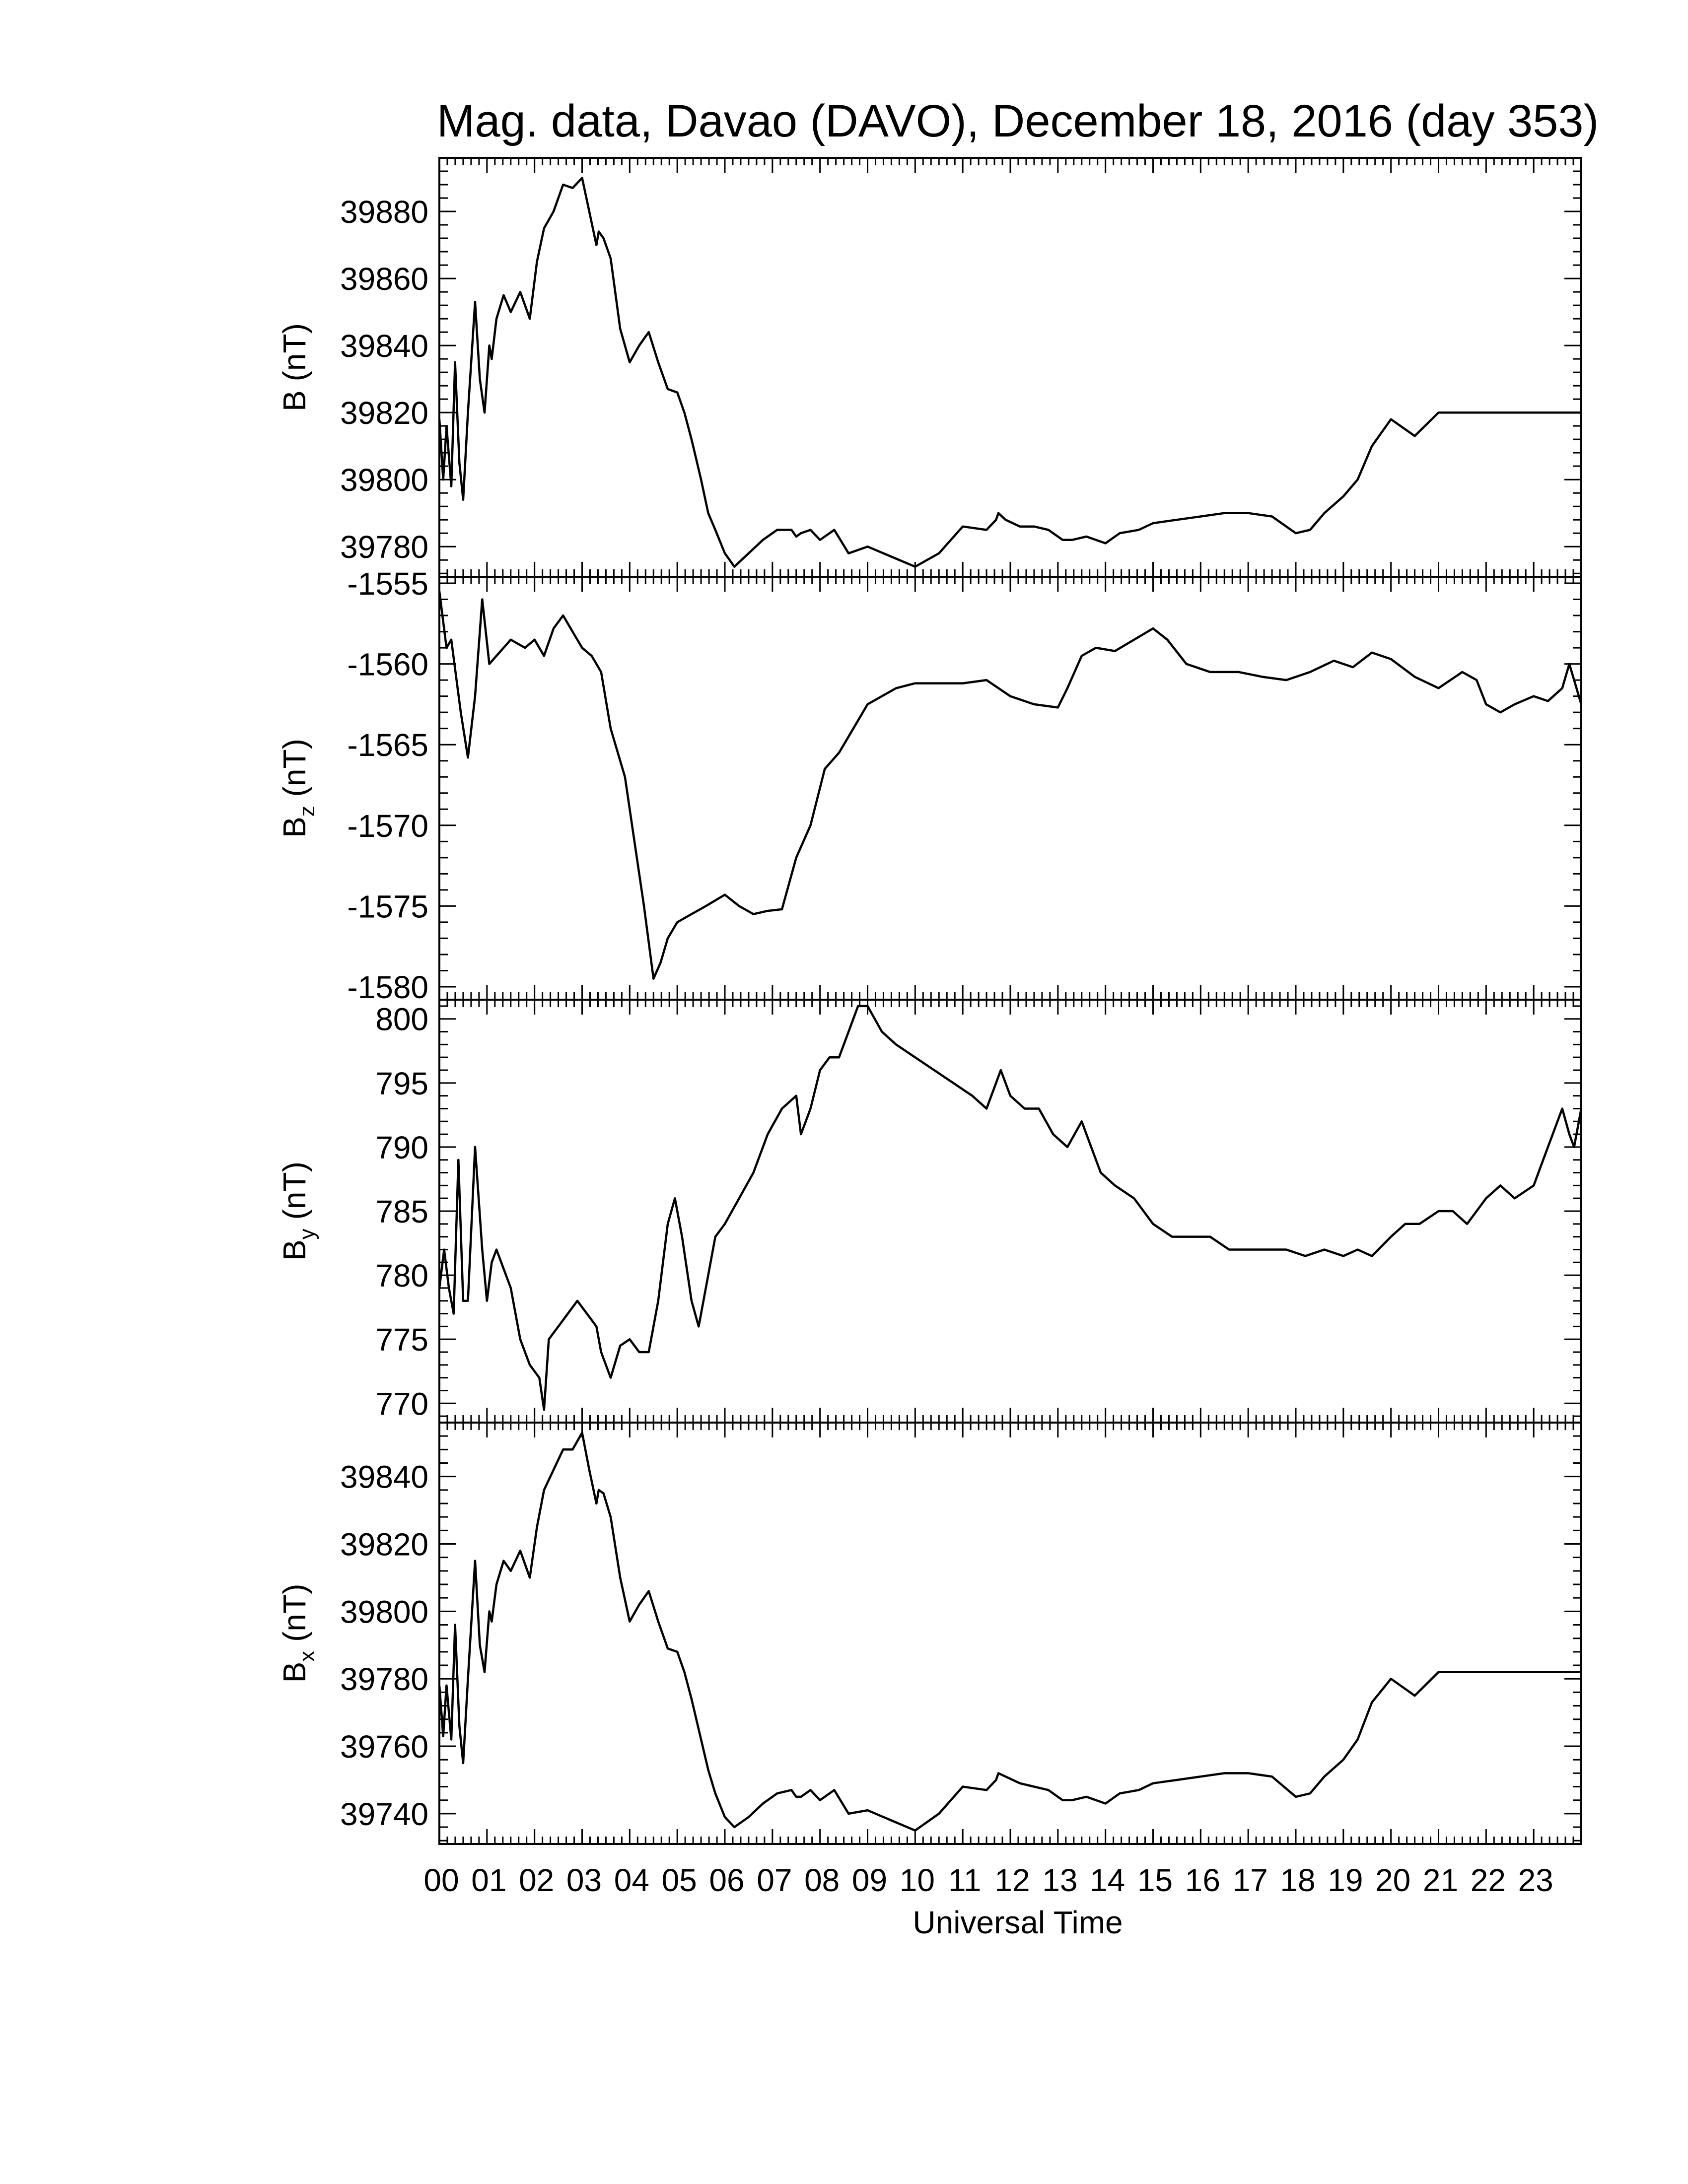  Describe the element at coordinates (401, 1083) in the screenshot. I see `y-tick-label: 795` at that location.